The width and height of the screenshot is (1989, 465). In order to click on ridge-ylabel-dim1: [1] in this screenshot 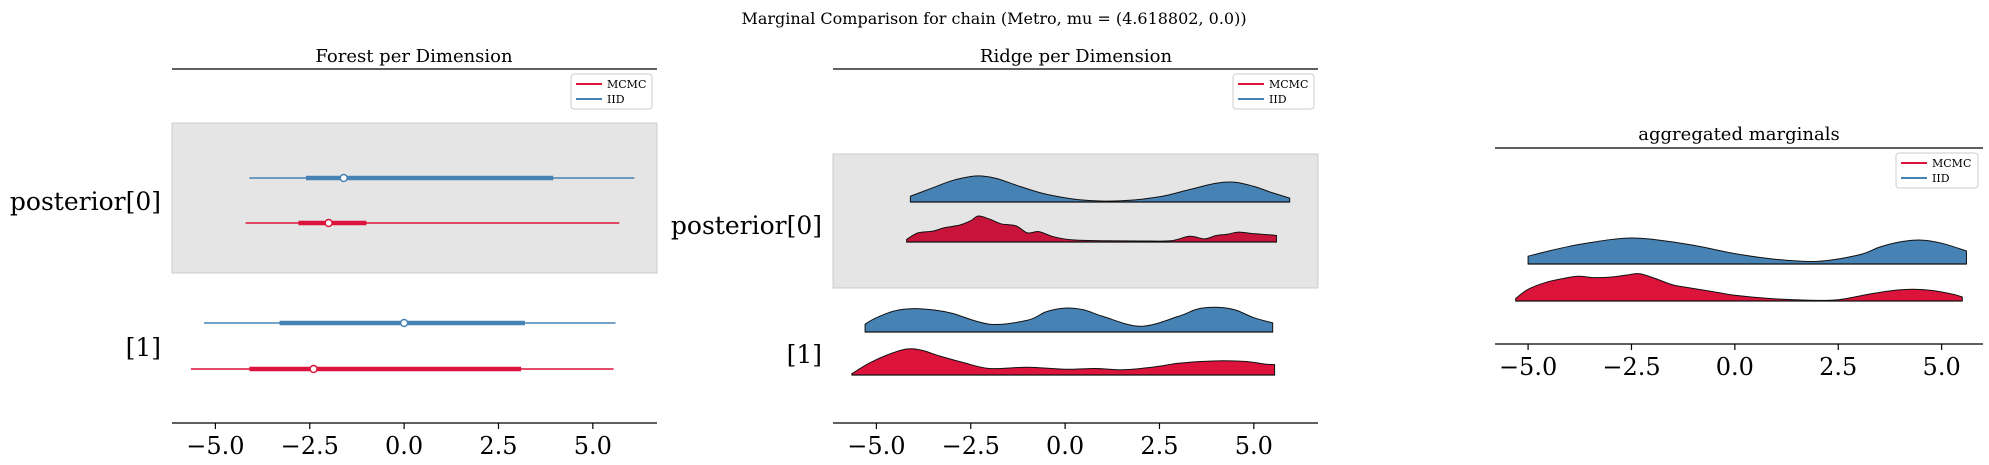, I will do `click(804, 354)`.